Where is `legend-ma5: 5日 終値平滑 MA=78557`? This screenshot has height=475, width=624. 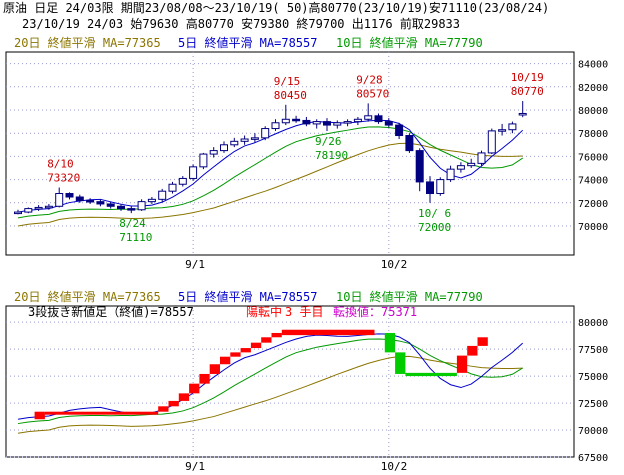 legend-ma5: 5日 終値平滑 MA=78557 is located at coordinates (248, 43).